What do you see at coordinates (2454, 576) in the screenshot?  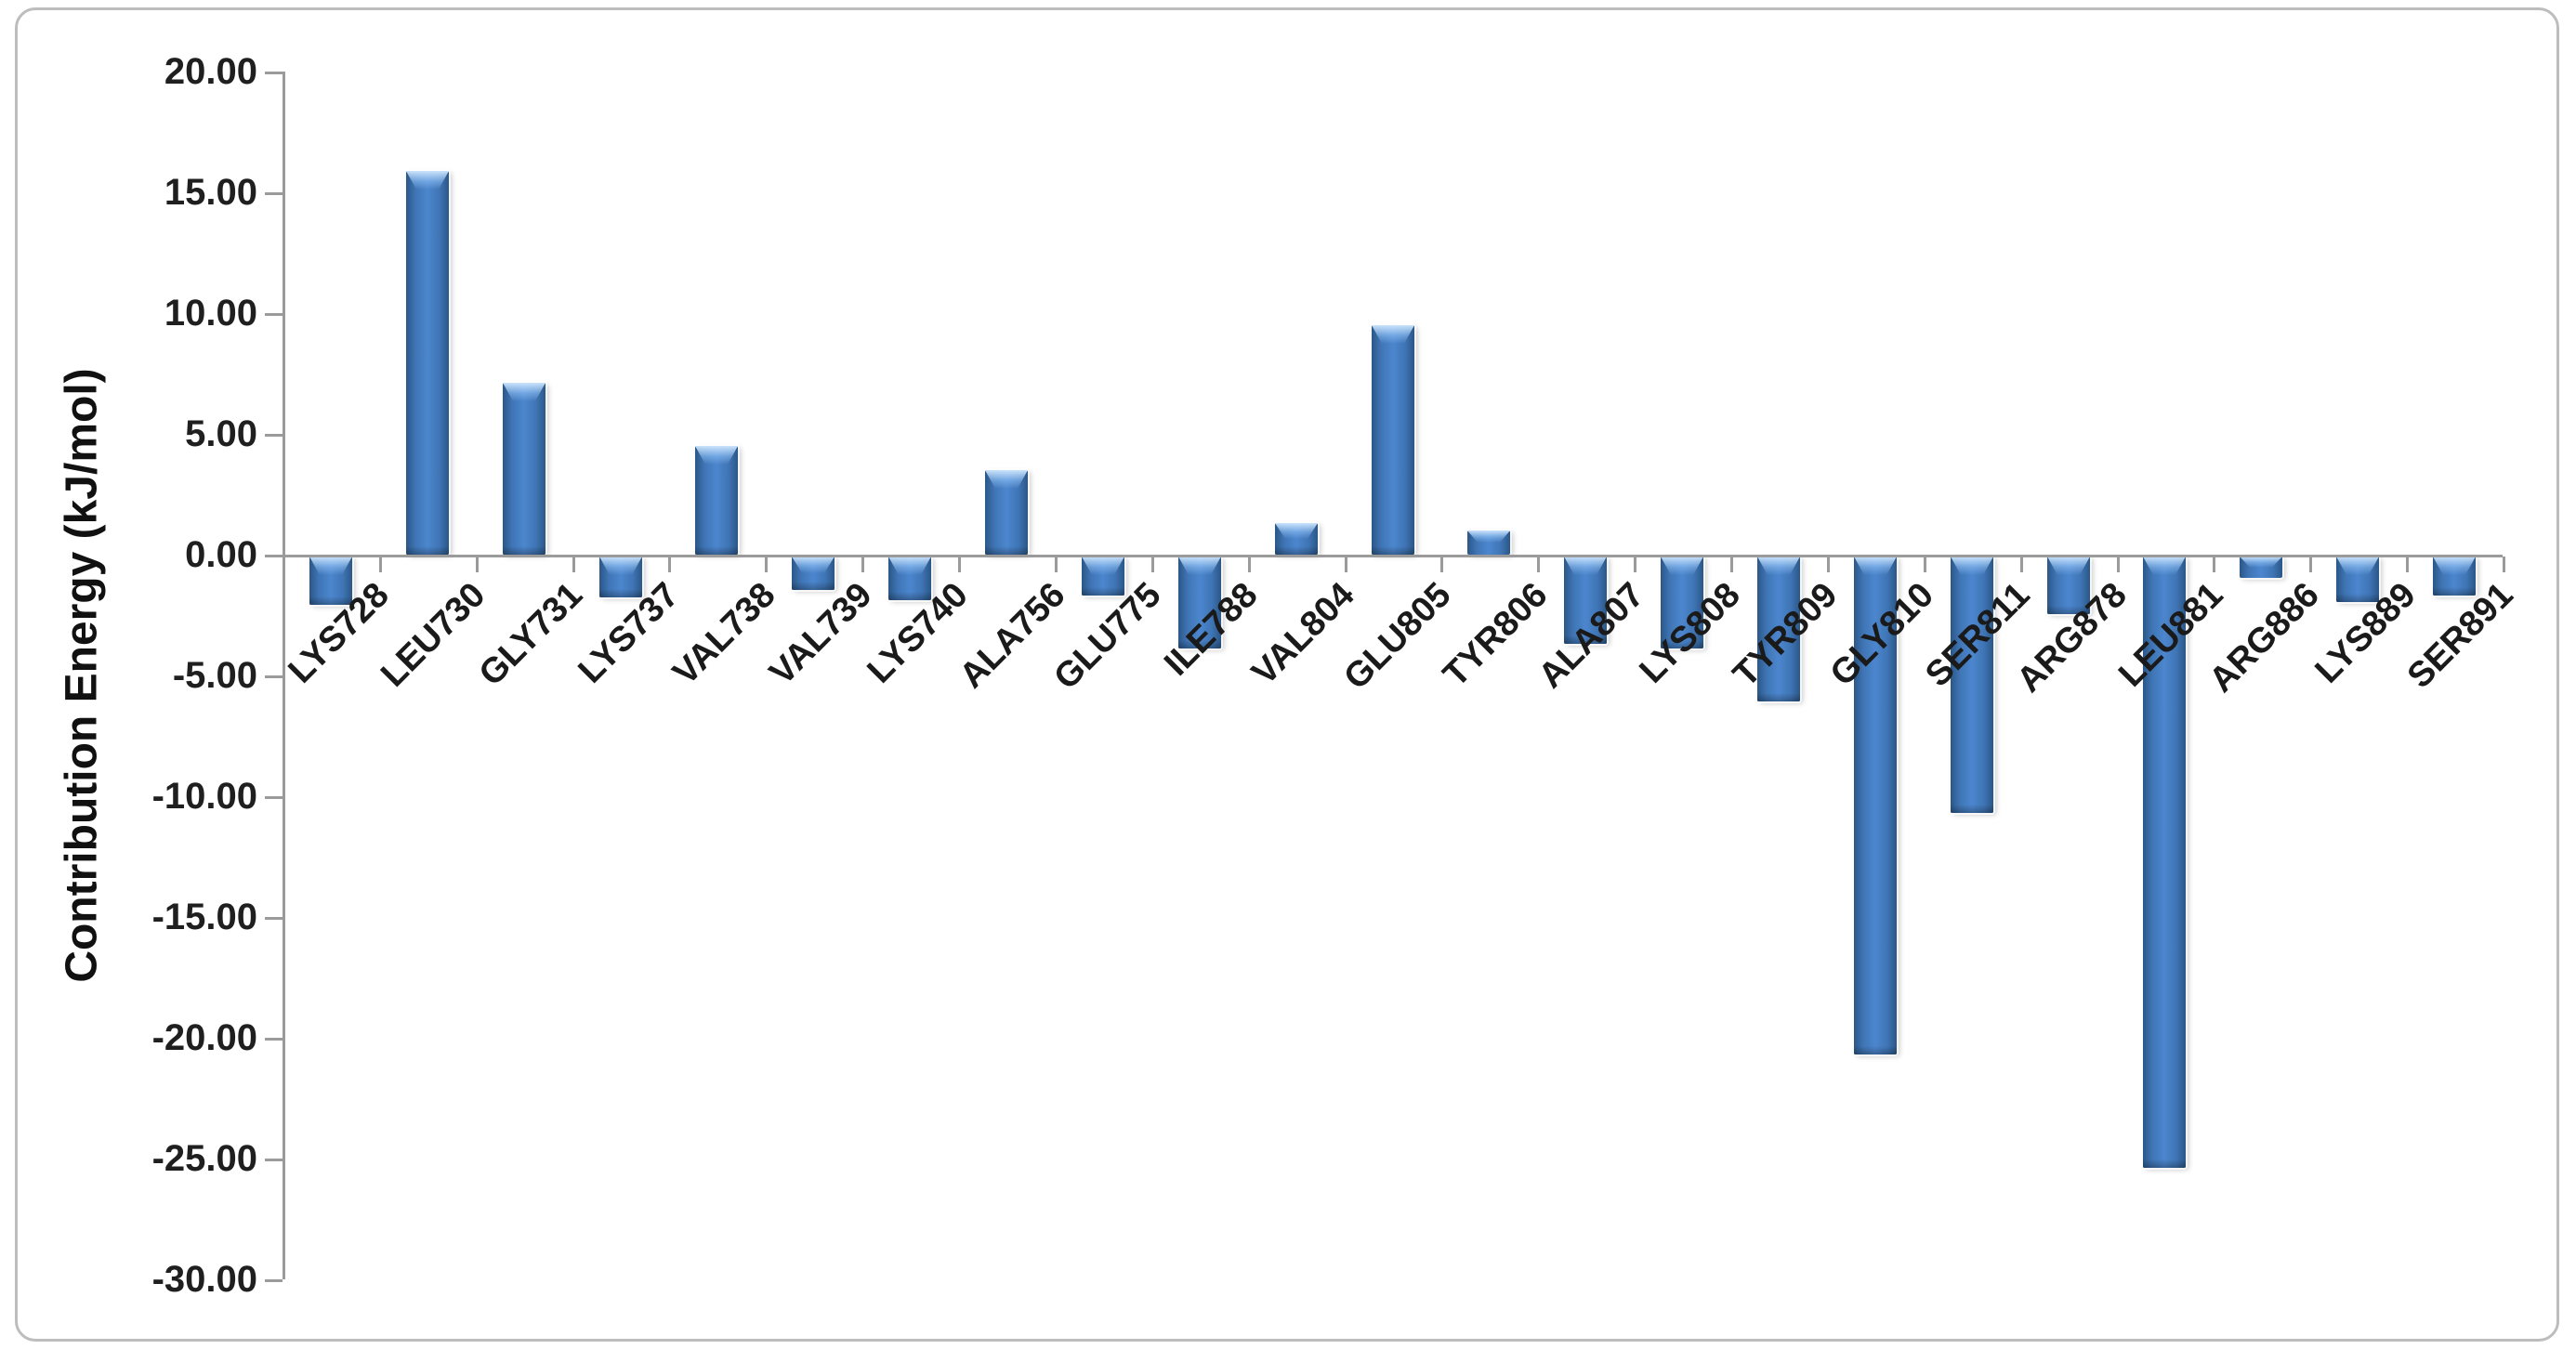 I see `bar-SER891` at bounding box center [2454, 576].